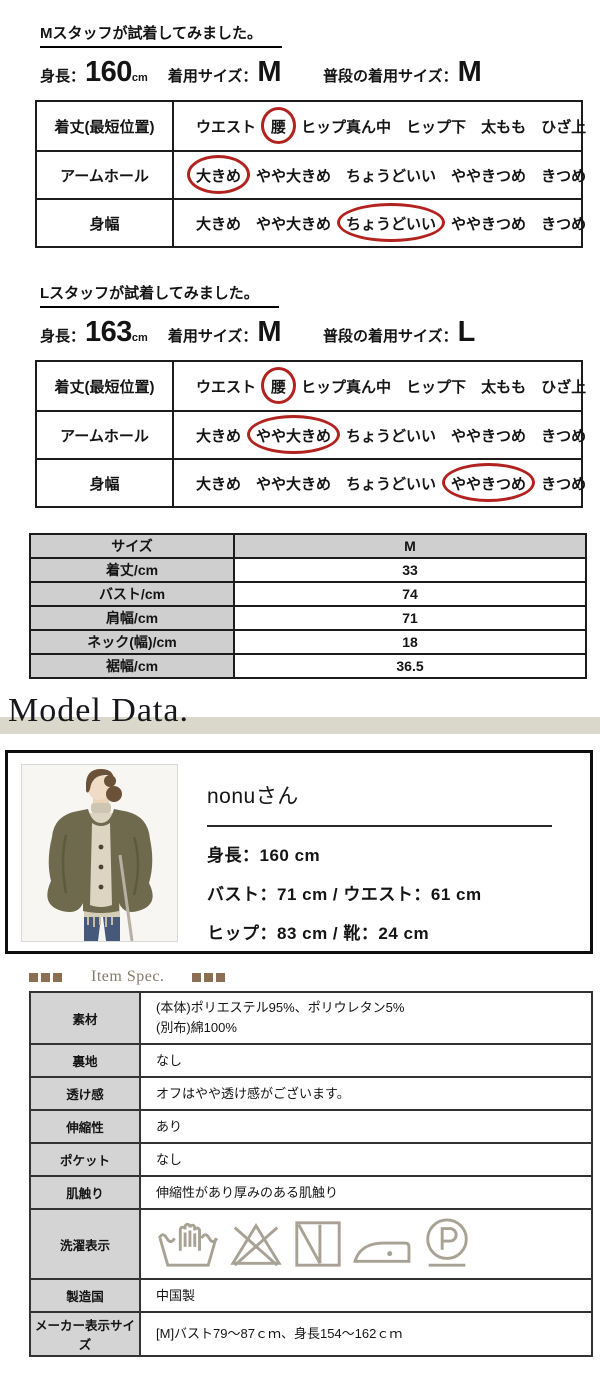 The width and height of the screenshot is (600, 1388). I want to click on fit-option: ひざ上, so click(564, 127).